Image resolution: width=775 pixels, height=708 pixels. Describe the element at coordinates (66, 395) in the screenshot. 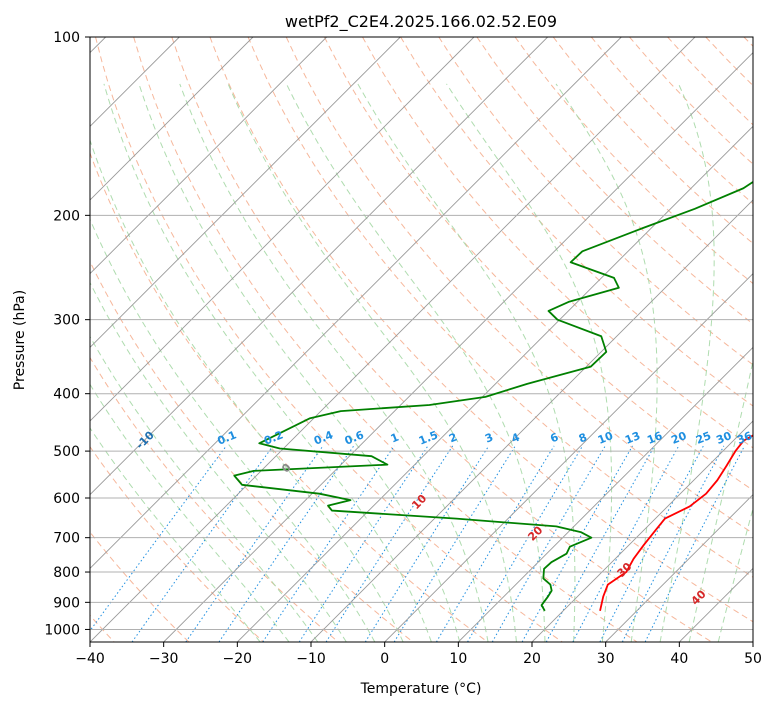

I see `y-tick-label: 400` at that location.